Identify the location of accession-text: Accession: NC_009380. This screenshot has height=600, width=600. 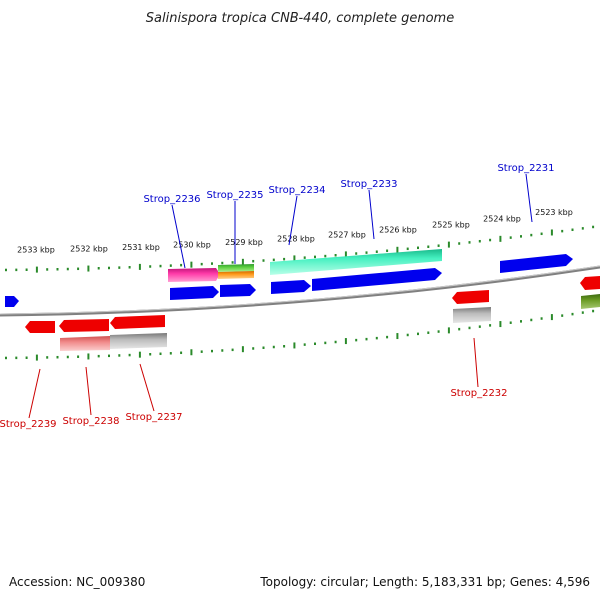
(77, 582).